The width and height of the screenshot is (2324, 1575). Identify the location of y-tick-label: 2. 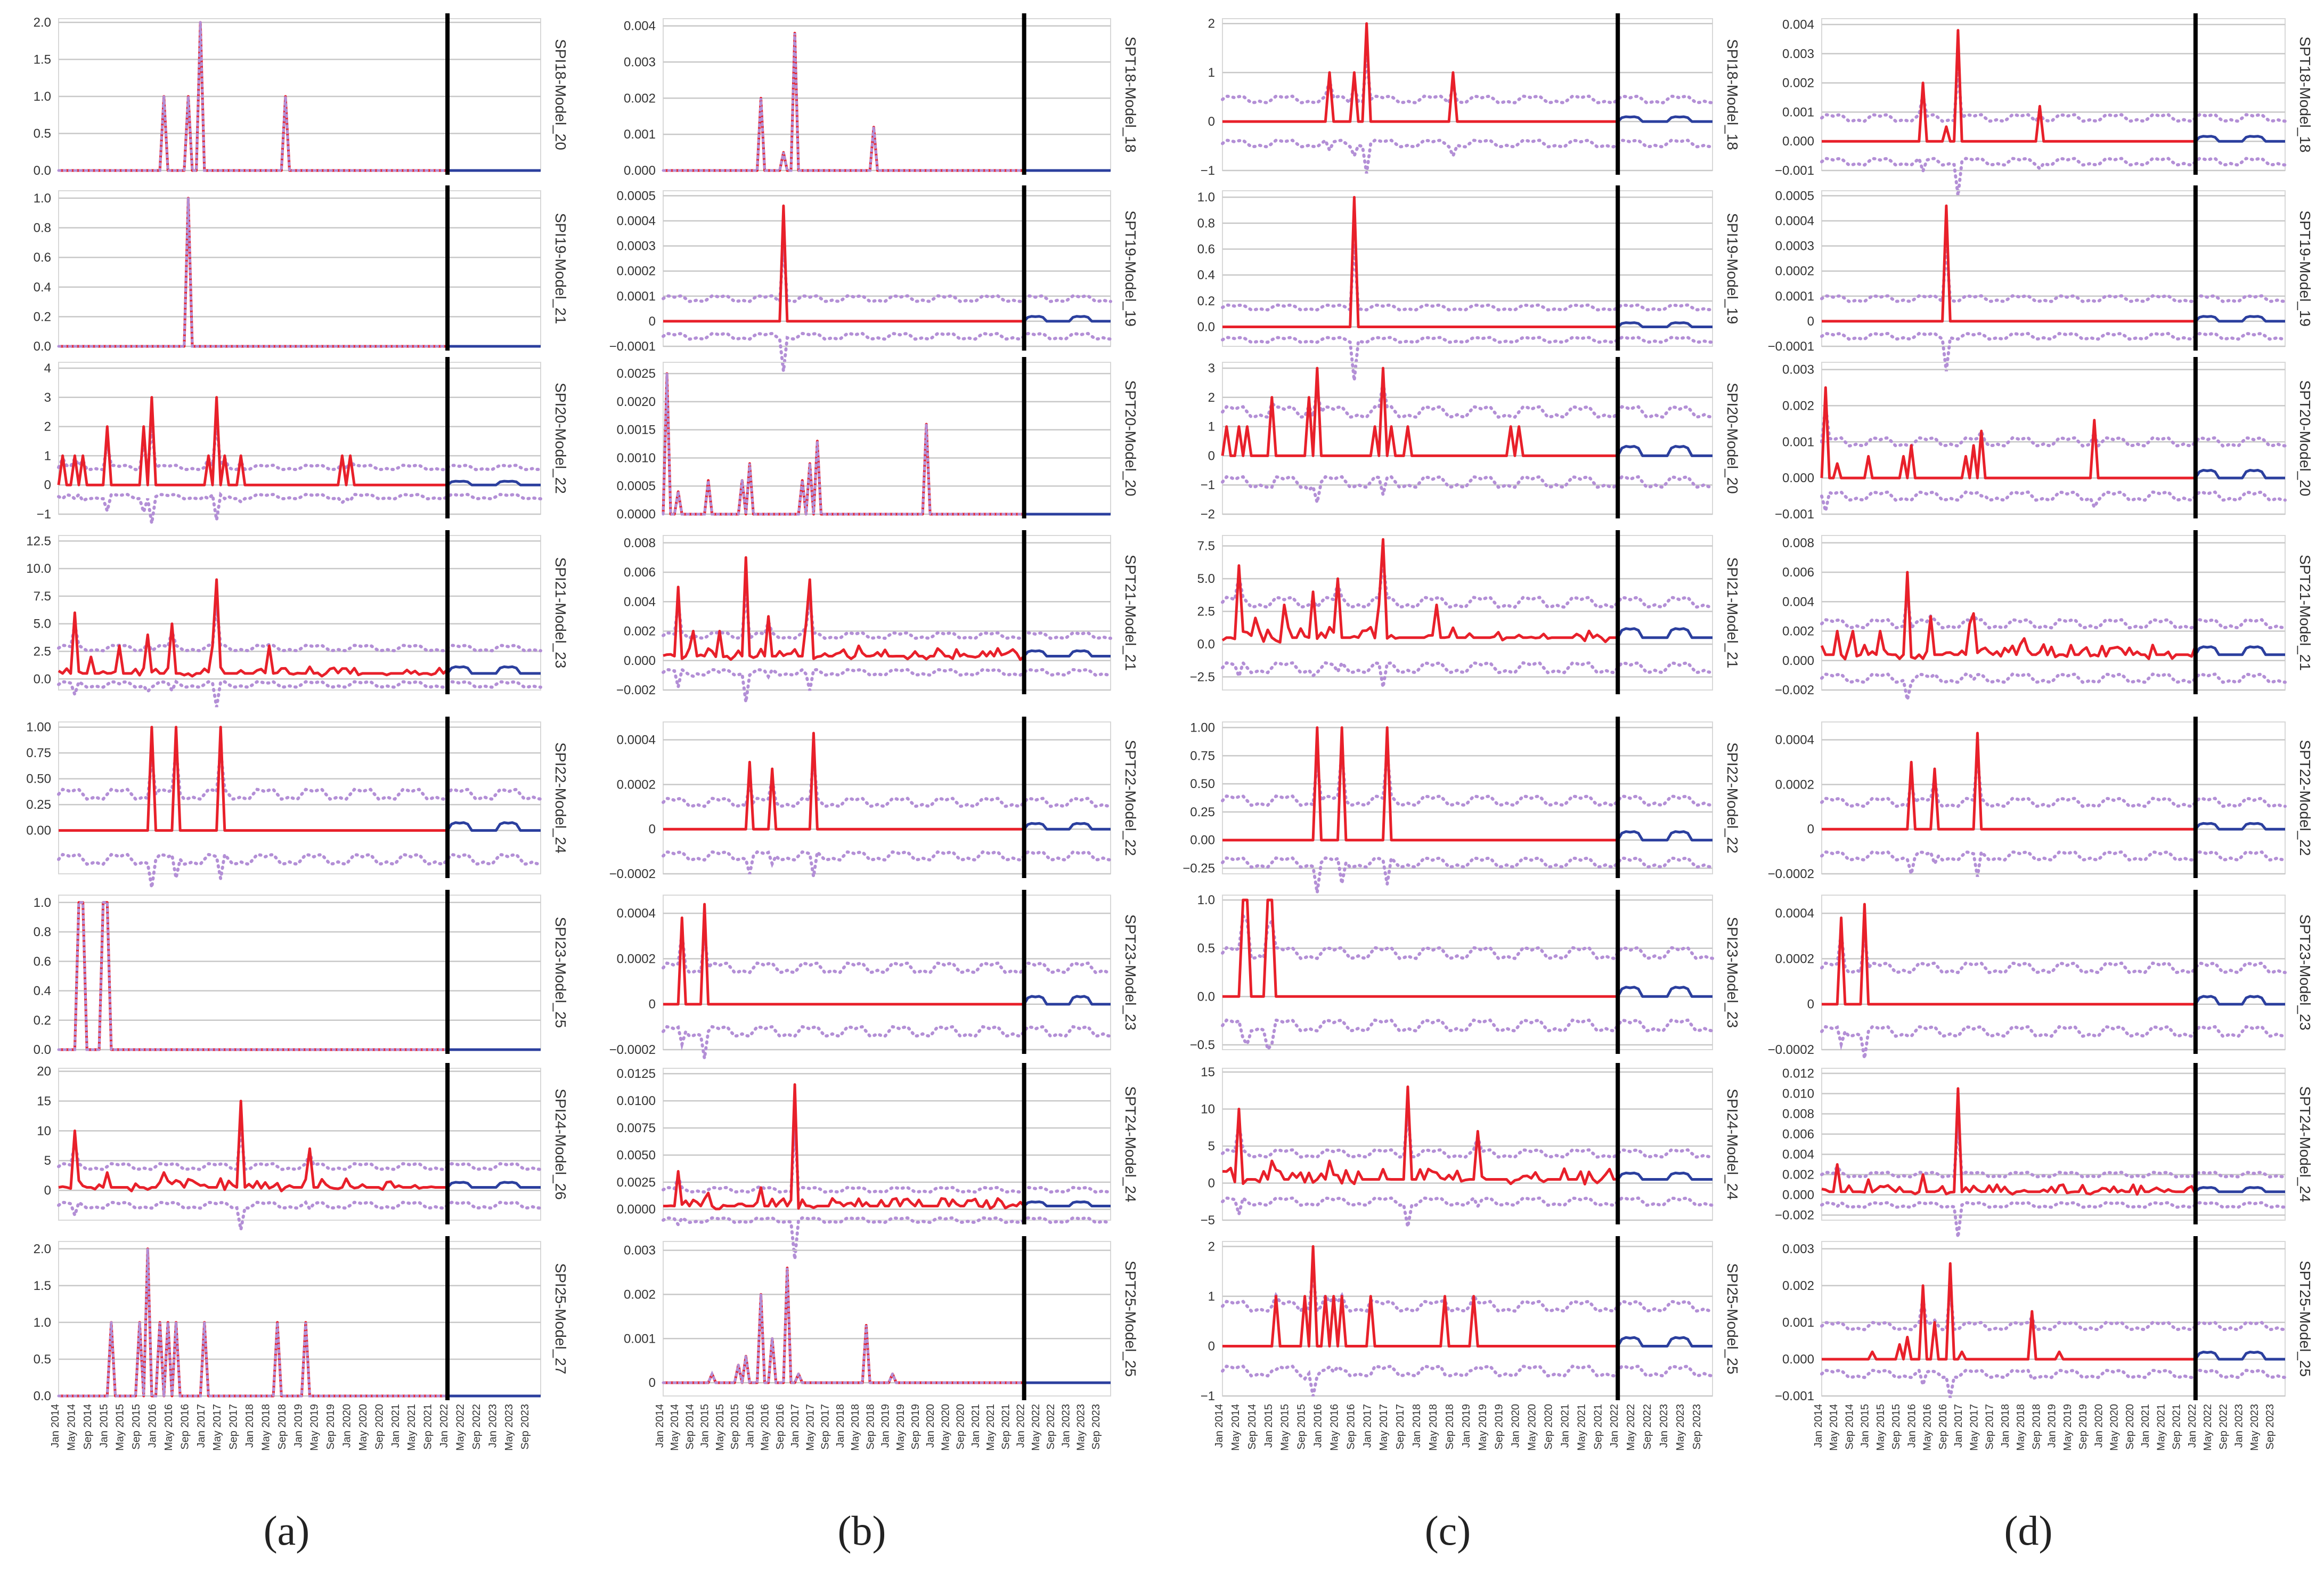
(1211, 1246).